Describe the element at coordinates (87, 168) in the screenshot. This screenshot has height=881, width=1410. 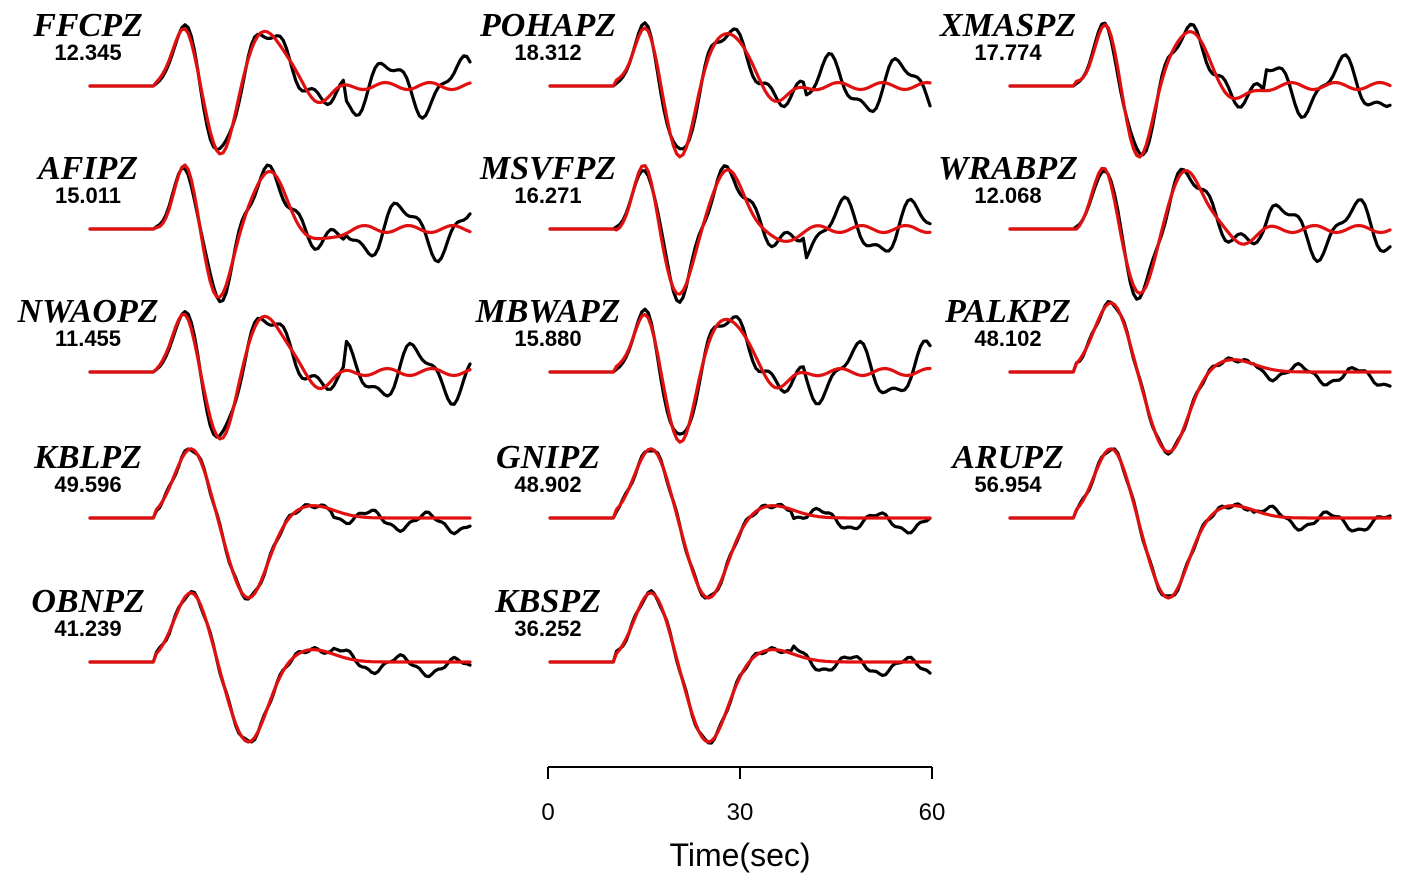
I see `station-name: AFIPZ` at that location.